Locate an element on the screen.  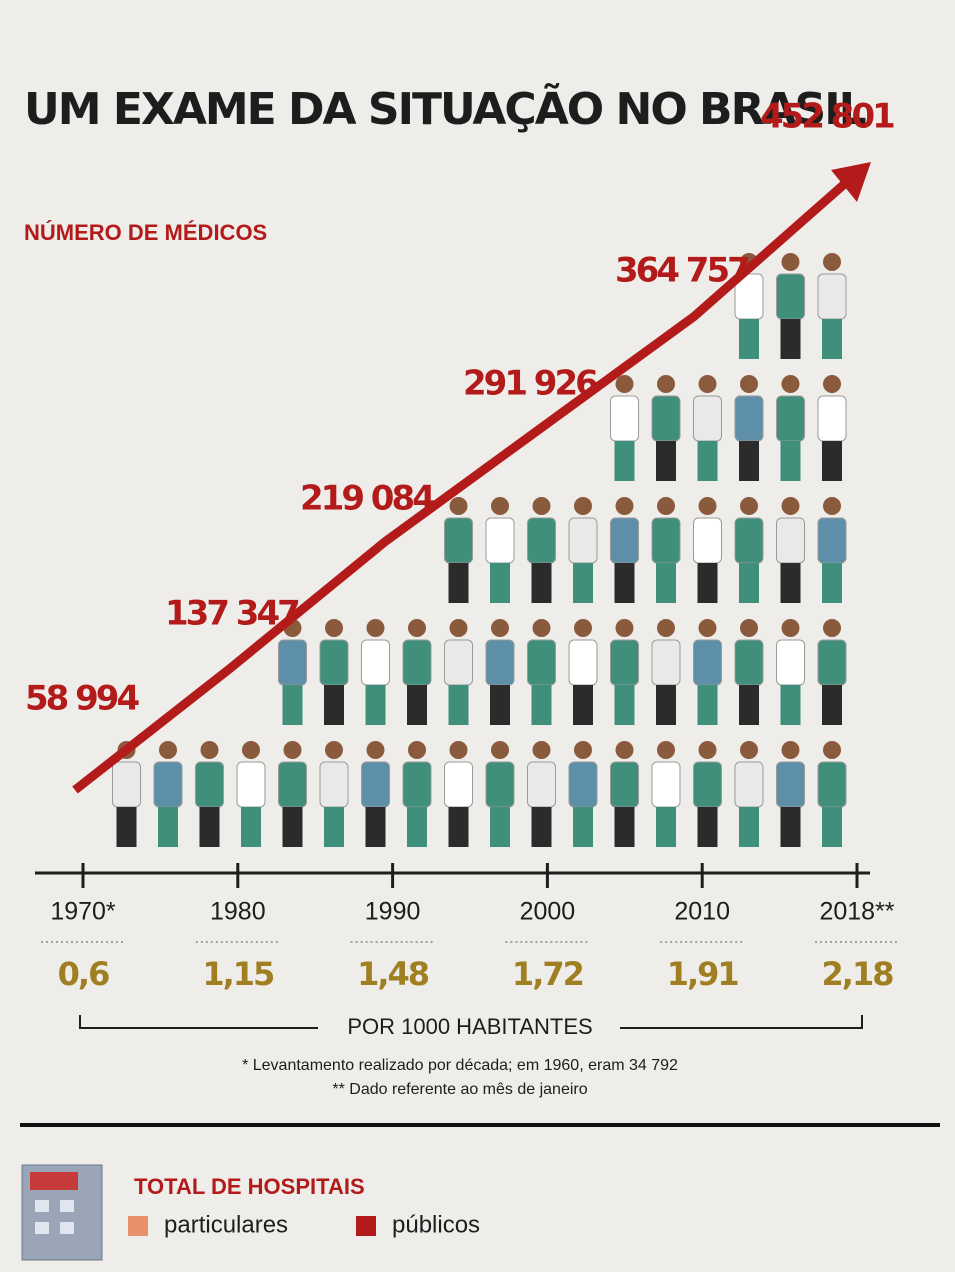
bracket-label: POR 1000 HABITANTES is located at coordinates (469, 1026).